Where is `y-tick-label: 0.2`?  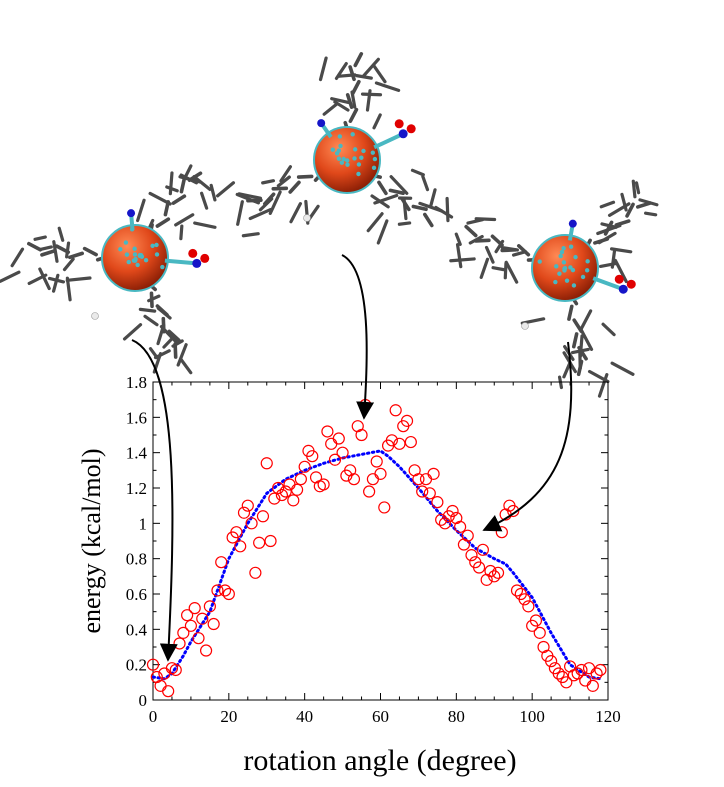 y-tick-label: 0.2 is located at coordinates (136, 665).